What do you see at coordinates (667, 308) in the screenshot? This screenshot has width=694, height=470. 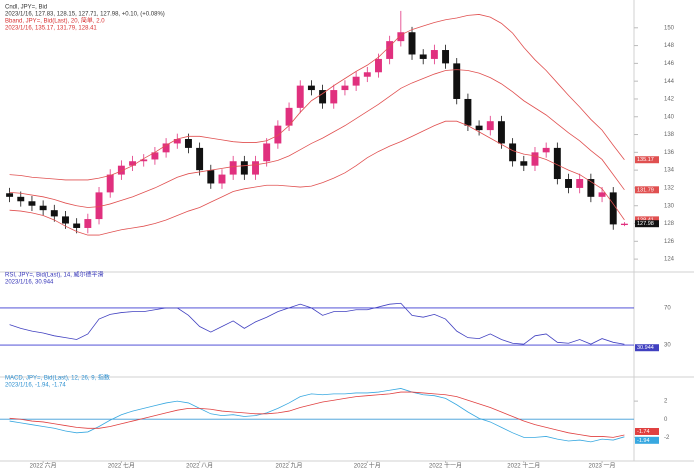 I see `y-tick-label: 70` at bounding box center [667, 308].